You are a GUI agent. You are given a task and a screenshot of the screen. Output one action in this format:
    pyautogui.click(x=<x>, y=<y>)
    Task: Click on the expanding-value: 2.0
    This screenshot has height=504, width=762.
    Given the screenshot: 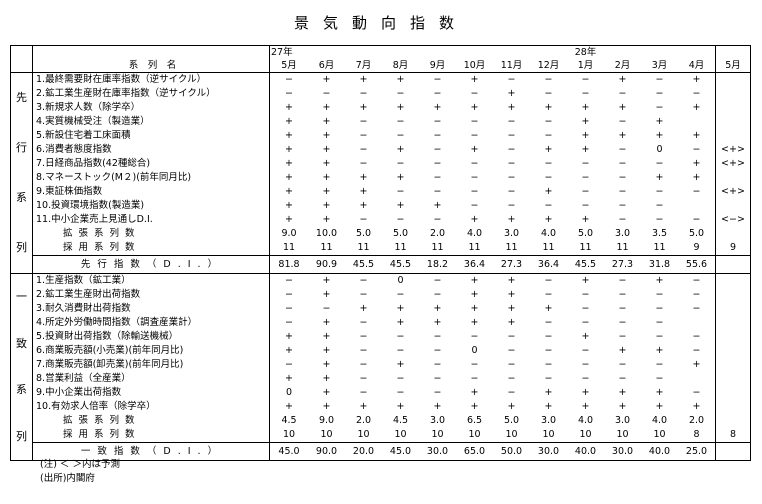 What is the action you would take?
    pyautogui.click(x=437, y=233)
    